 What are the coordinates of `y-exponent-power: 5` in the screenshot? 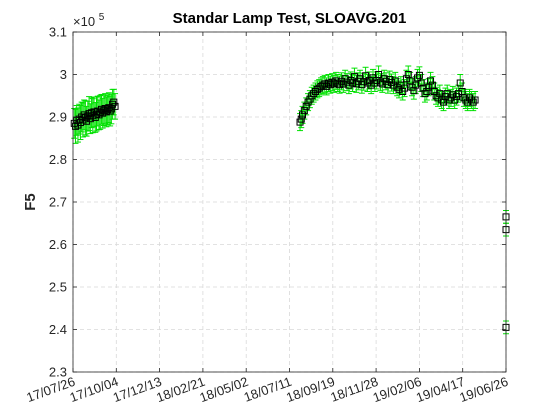 It's located at (102, 17).